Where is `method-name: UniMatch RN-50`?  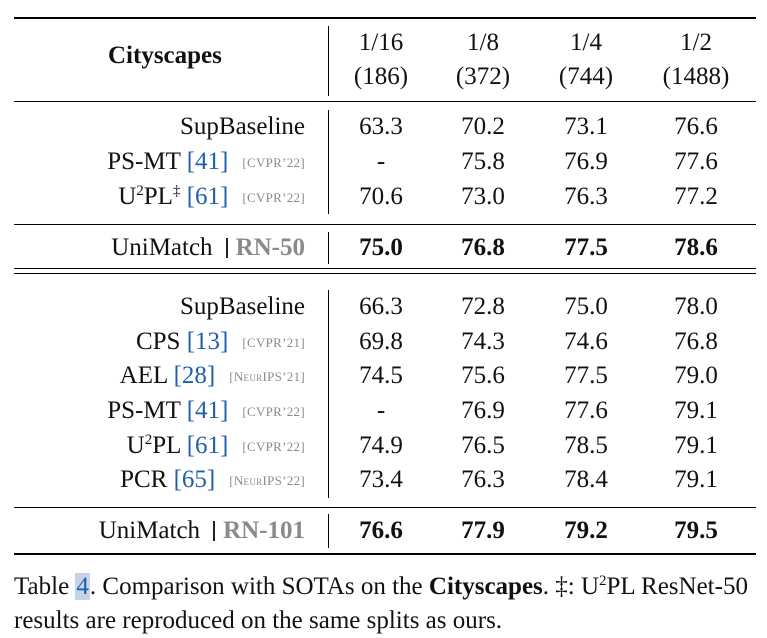
method-name: UniMatch RN-50 is located at coordinates (208, 247).